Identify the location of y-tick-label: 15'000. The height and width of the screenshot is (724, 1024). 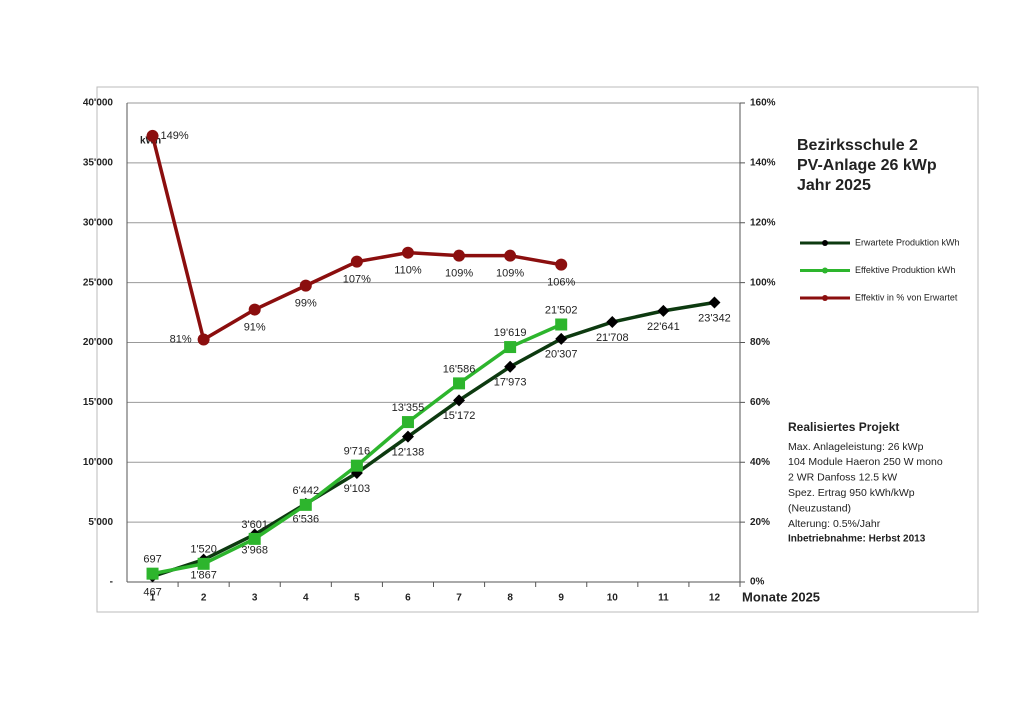
(98, 402).